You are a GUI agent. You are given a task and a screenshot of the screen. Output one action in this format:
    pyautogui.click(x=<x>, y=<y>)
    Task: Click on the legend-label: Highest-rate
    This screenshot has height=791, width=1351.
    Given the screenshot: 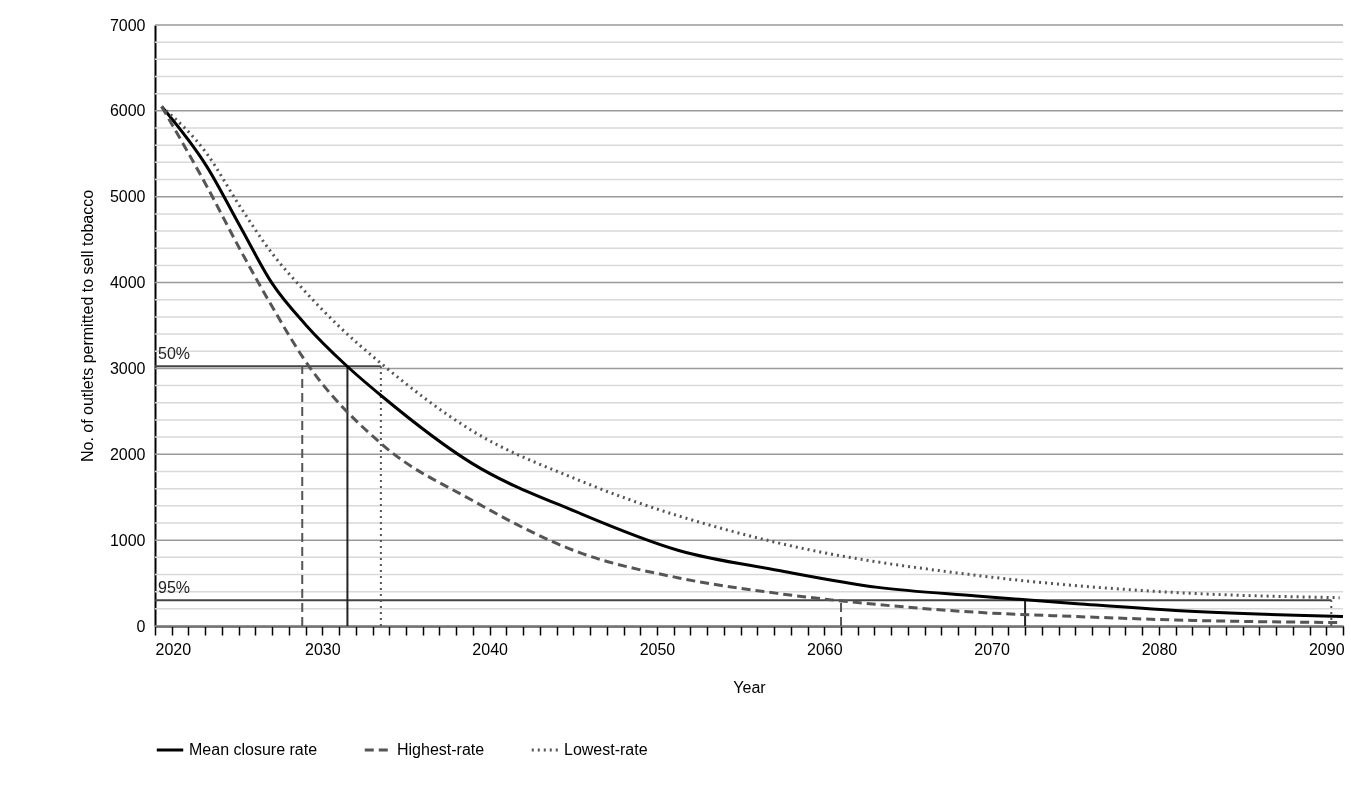 What is the action you would take?
    pyautogui.click(x=441, y=749)
    